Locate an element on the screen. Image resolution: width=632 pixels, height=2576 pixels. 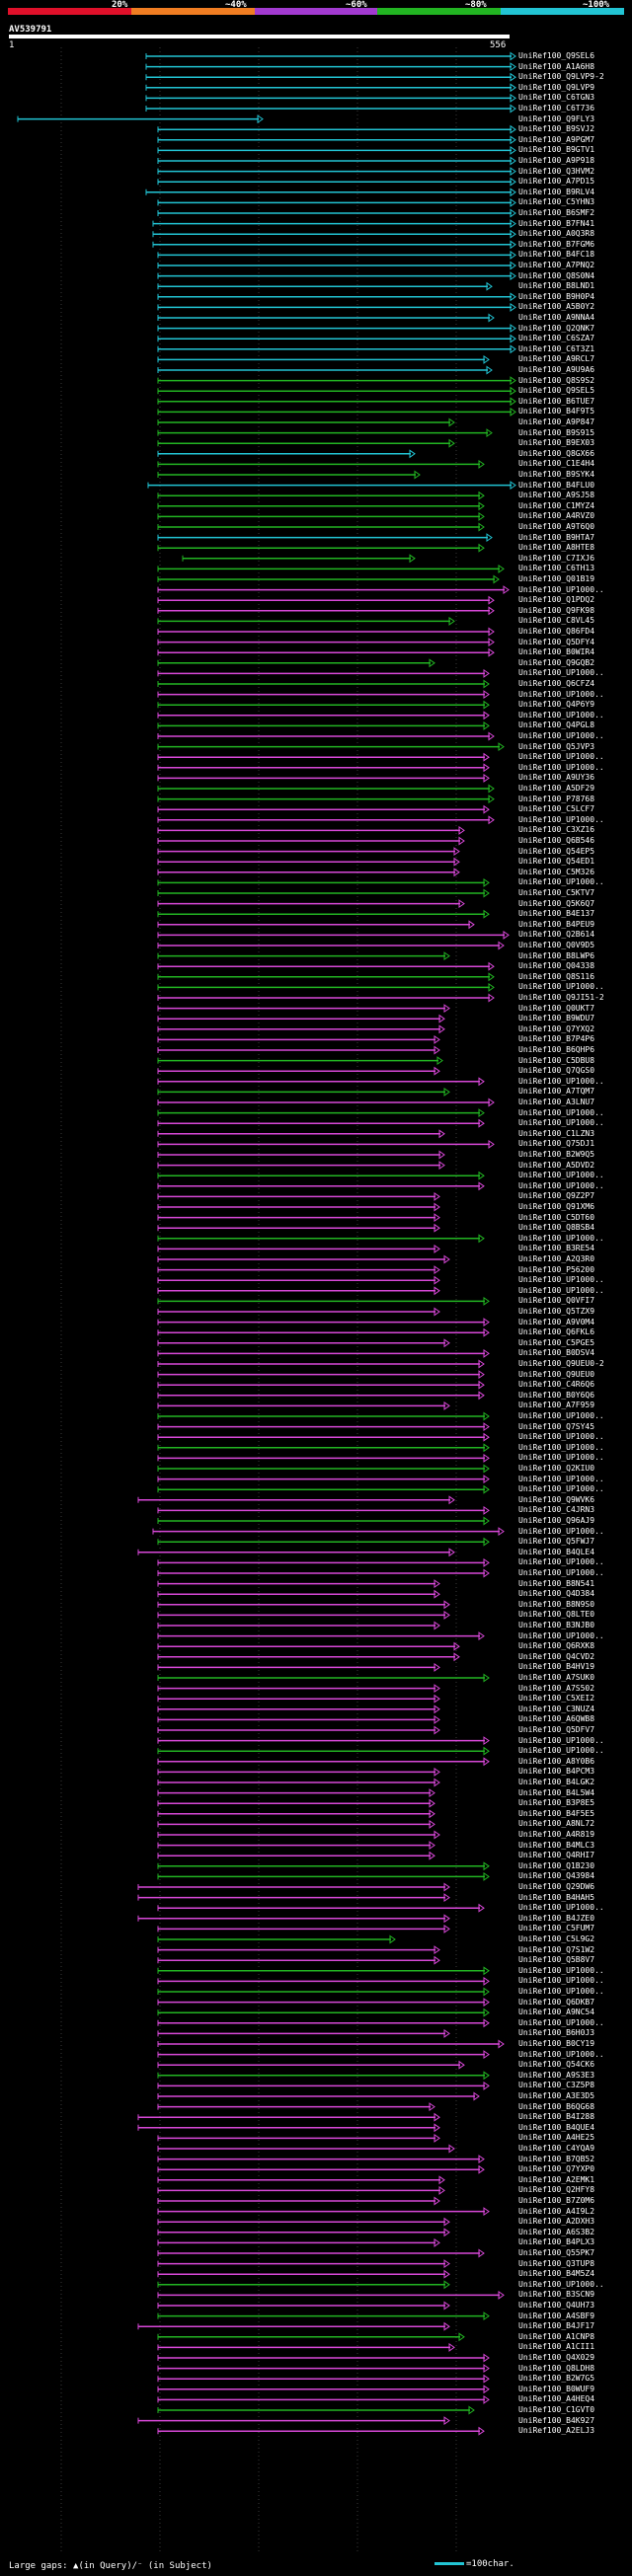
hit-label: UniRef100_B8LND1 is located at coordinates (557, 286).